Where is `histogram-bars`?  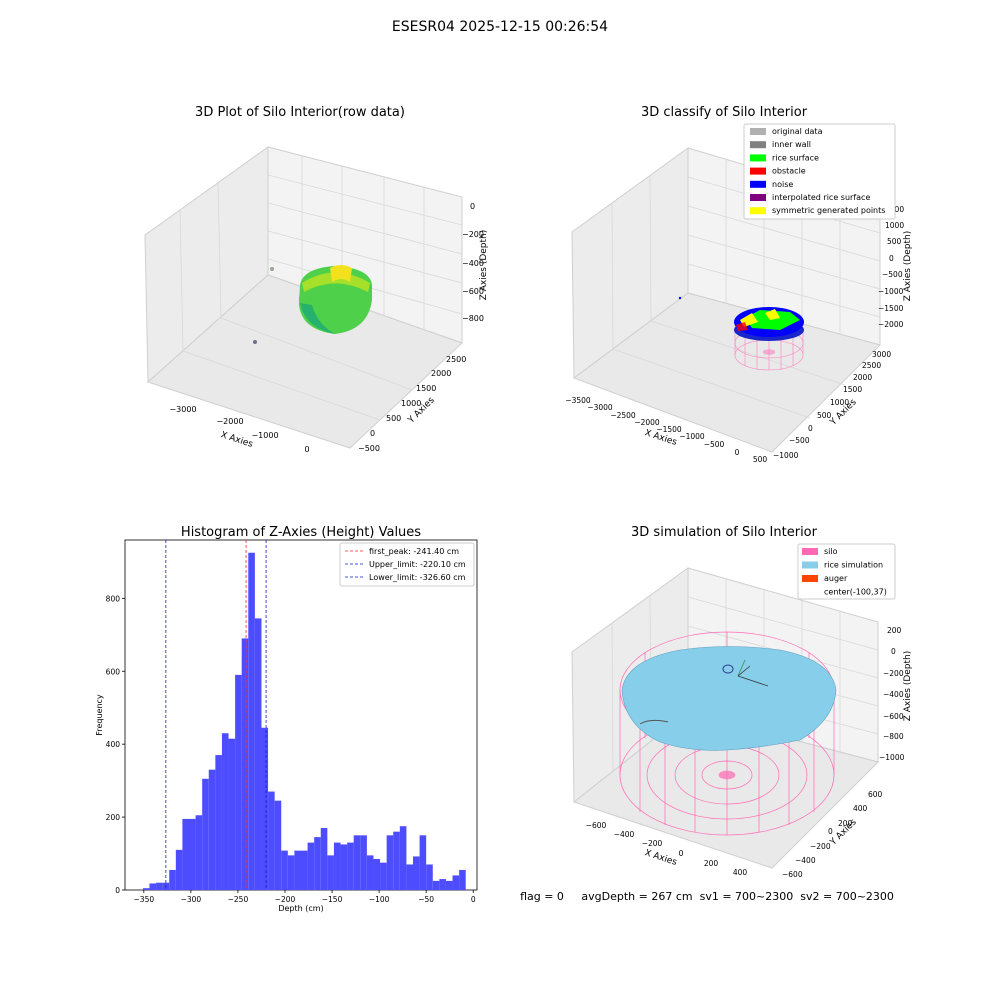 histogram-bars is located at coordinates (304, 721).